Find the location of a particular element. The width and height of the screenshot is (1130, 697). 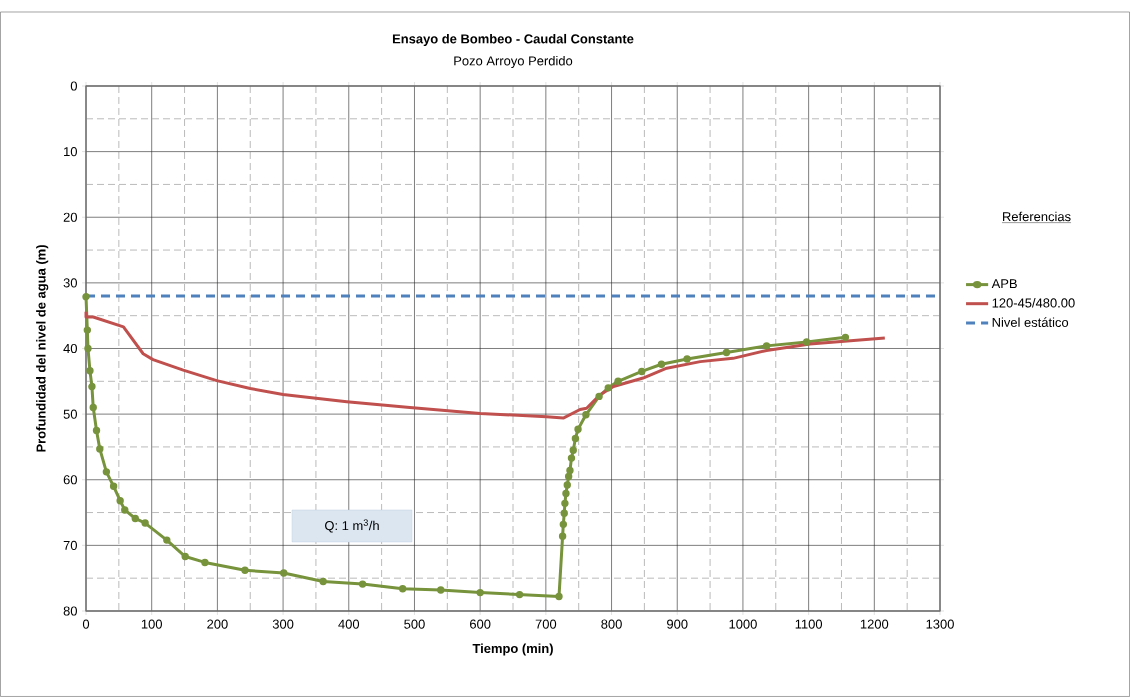

x-tick-label: 800 is located at coordinates (611, 624).